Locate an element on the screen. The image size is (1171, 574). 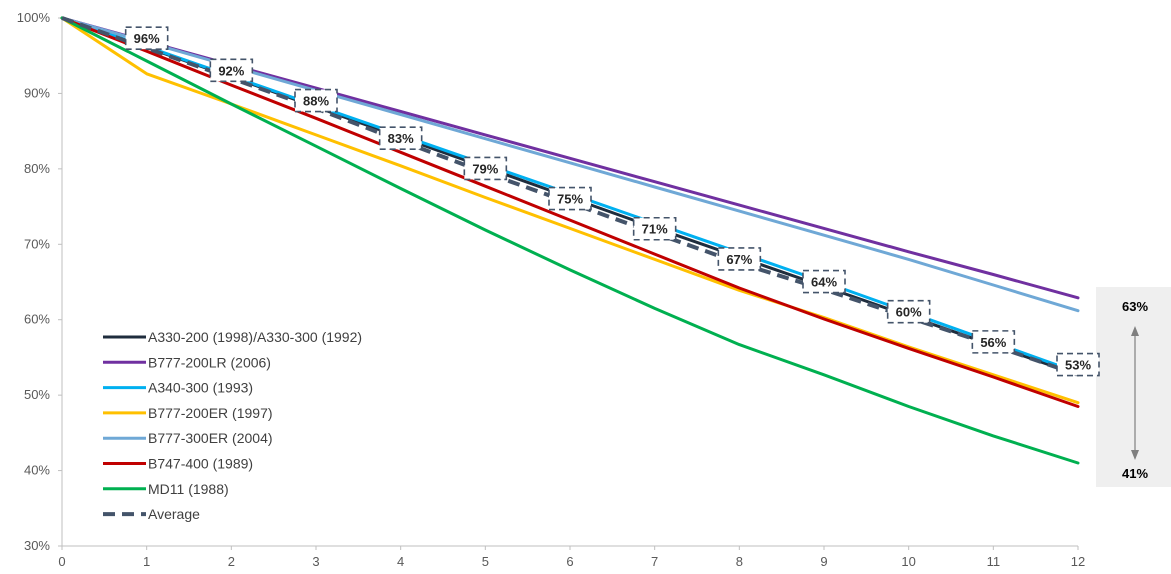
average-label: 83% is located at coordinates (401, 138).